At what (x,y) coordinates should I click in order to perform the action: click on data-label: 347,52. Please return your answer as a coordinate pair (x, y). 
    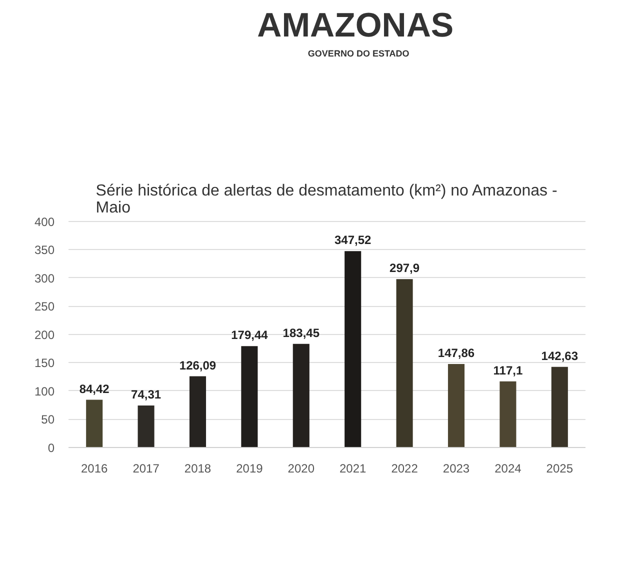
    Looking at the image, I should click on (353, 240).